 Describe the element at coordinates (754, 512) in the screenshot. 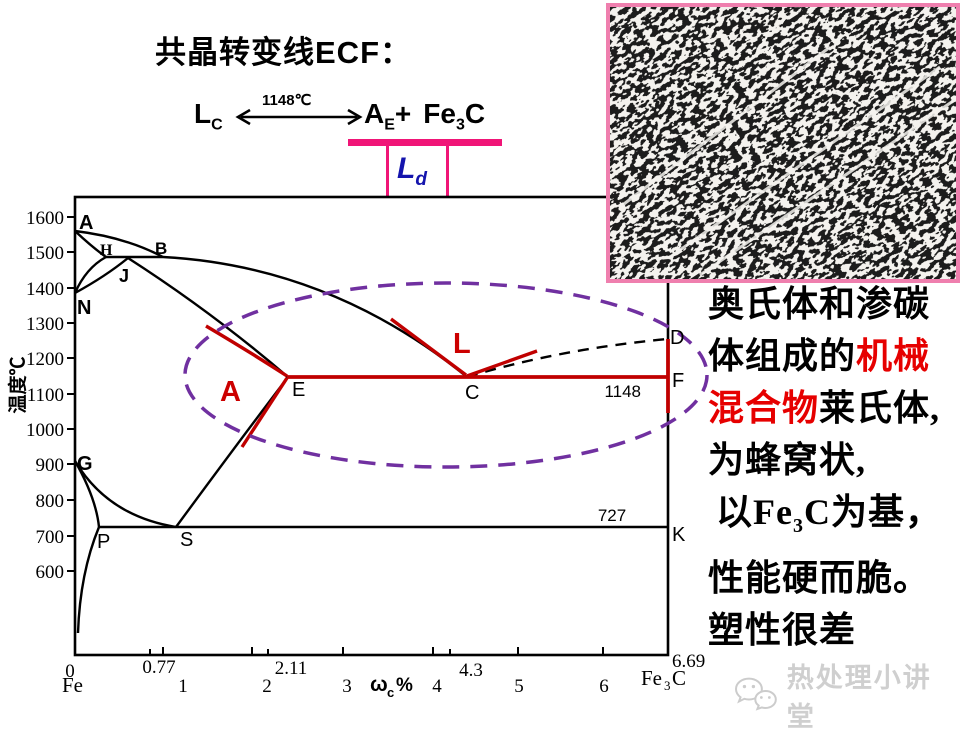

I see `text-l5a: 以Fe` at that location.